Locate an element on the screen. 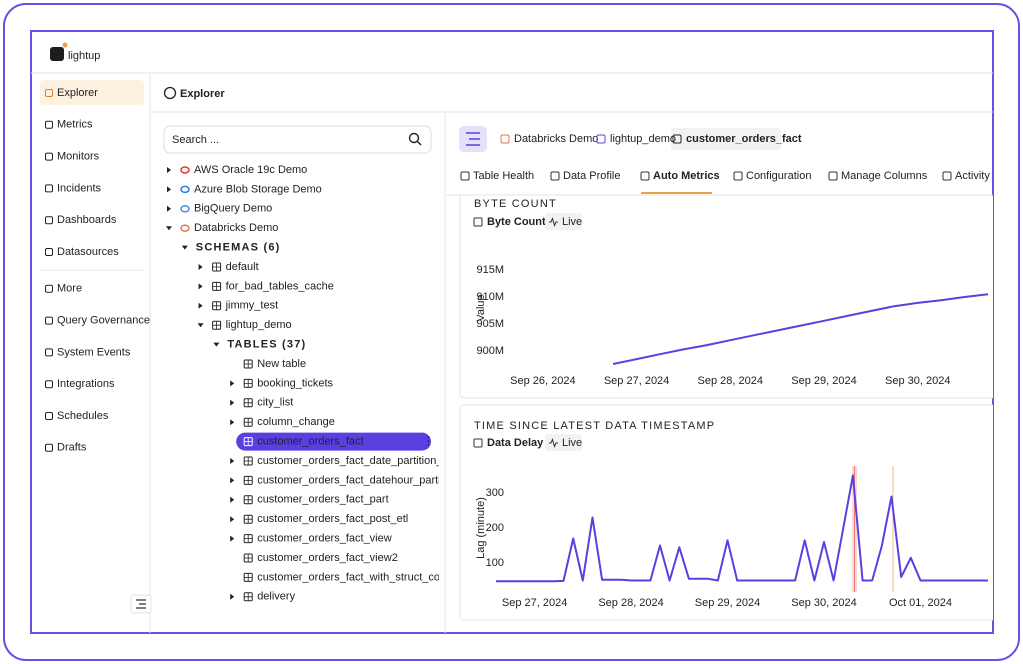 This screenshot has width=1023, height=664. tree-node: Azure Blob Storage Demo is located at coordinates (258, 189).